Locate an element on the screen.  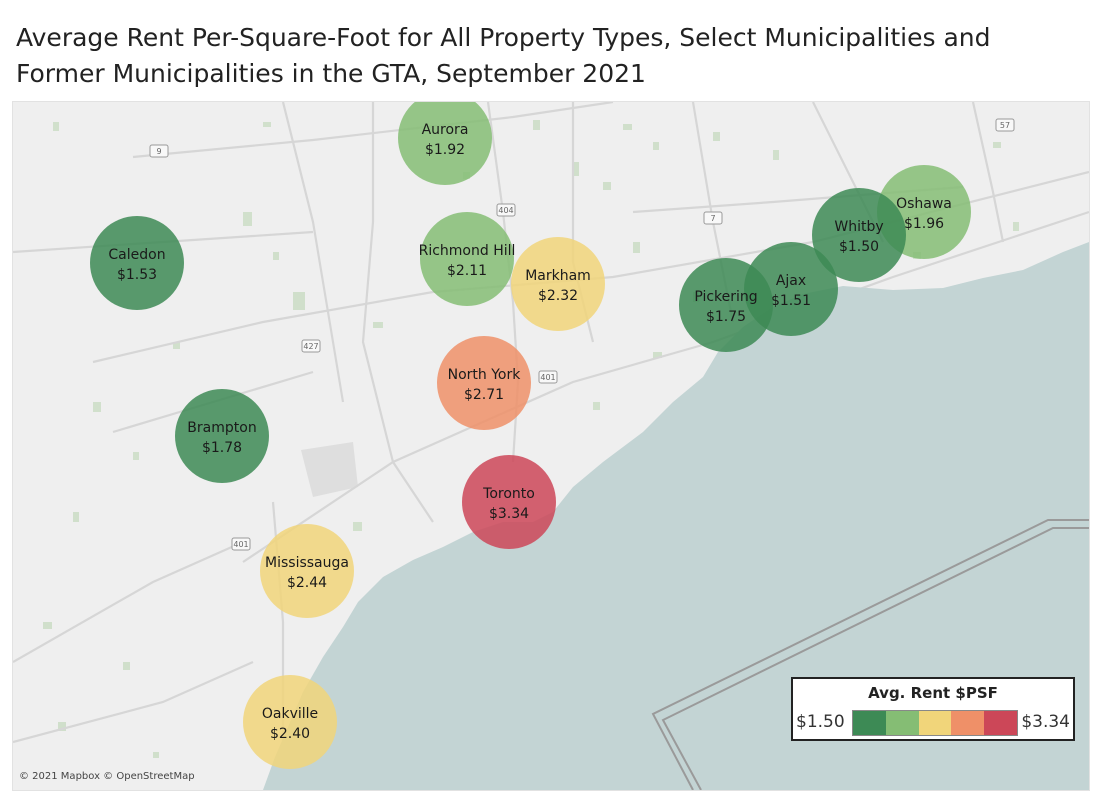
road-shield-9: 9 is located at coordinates (159, 151).